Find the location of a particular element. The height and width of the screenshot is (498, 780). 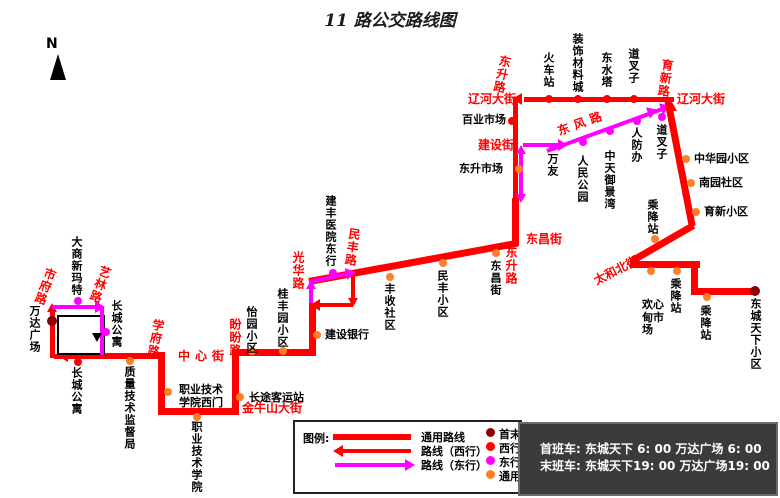

block-down-arrow-icon is located at coordinates (97, 337).